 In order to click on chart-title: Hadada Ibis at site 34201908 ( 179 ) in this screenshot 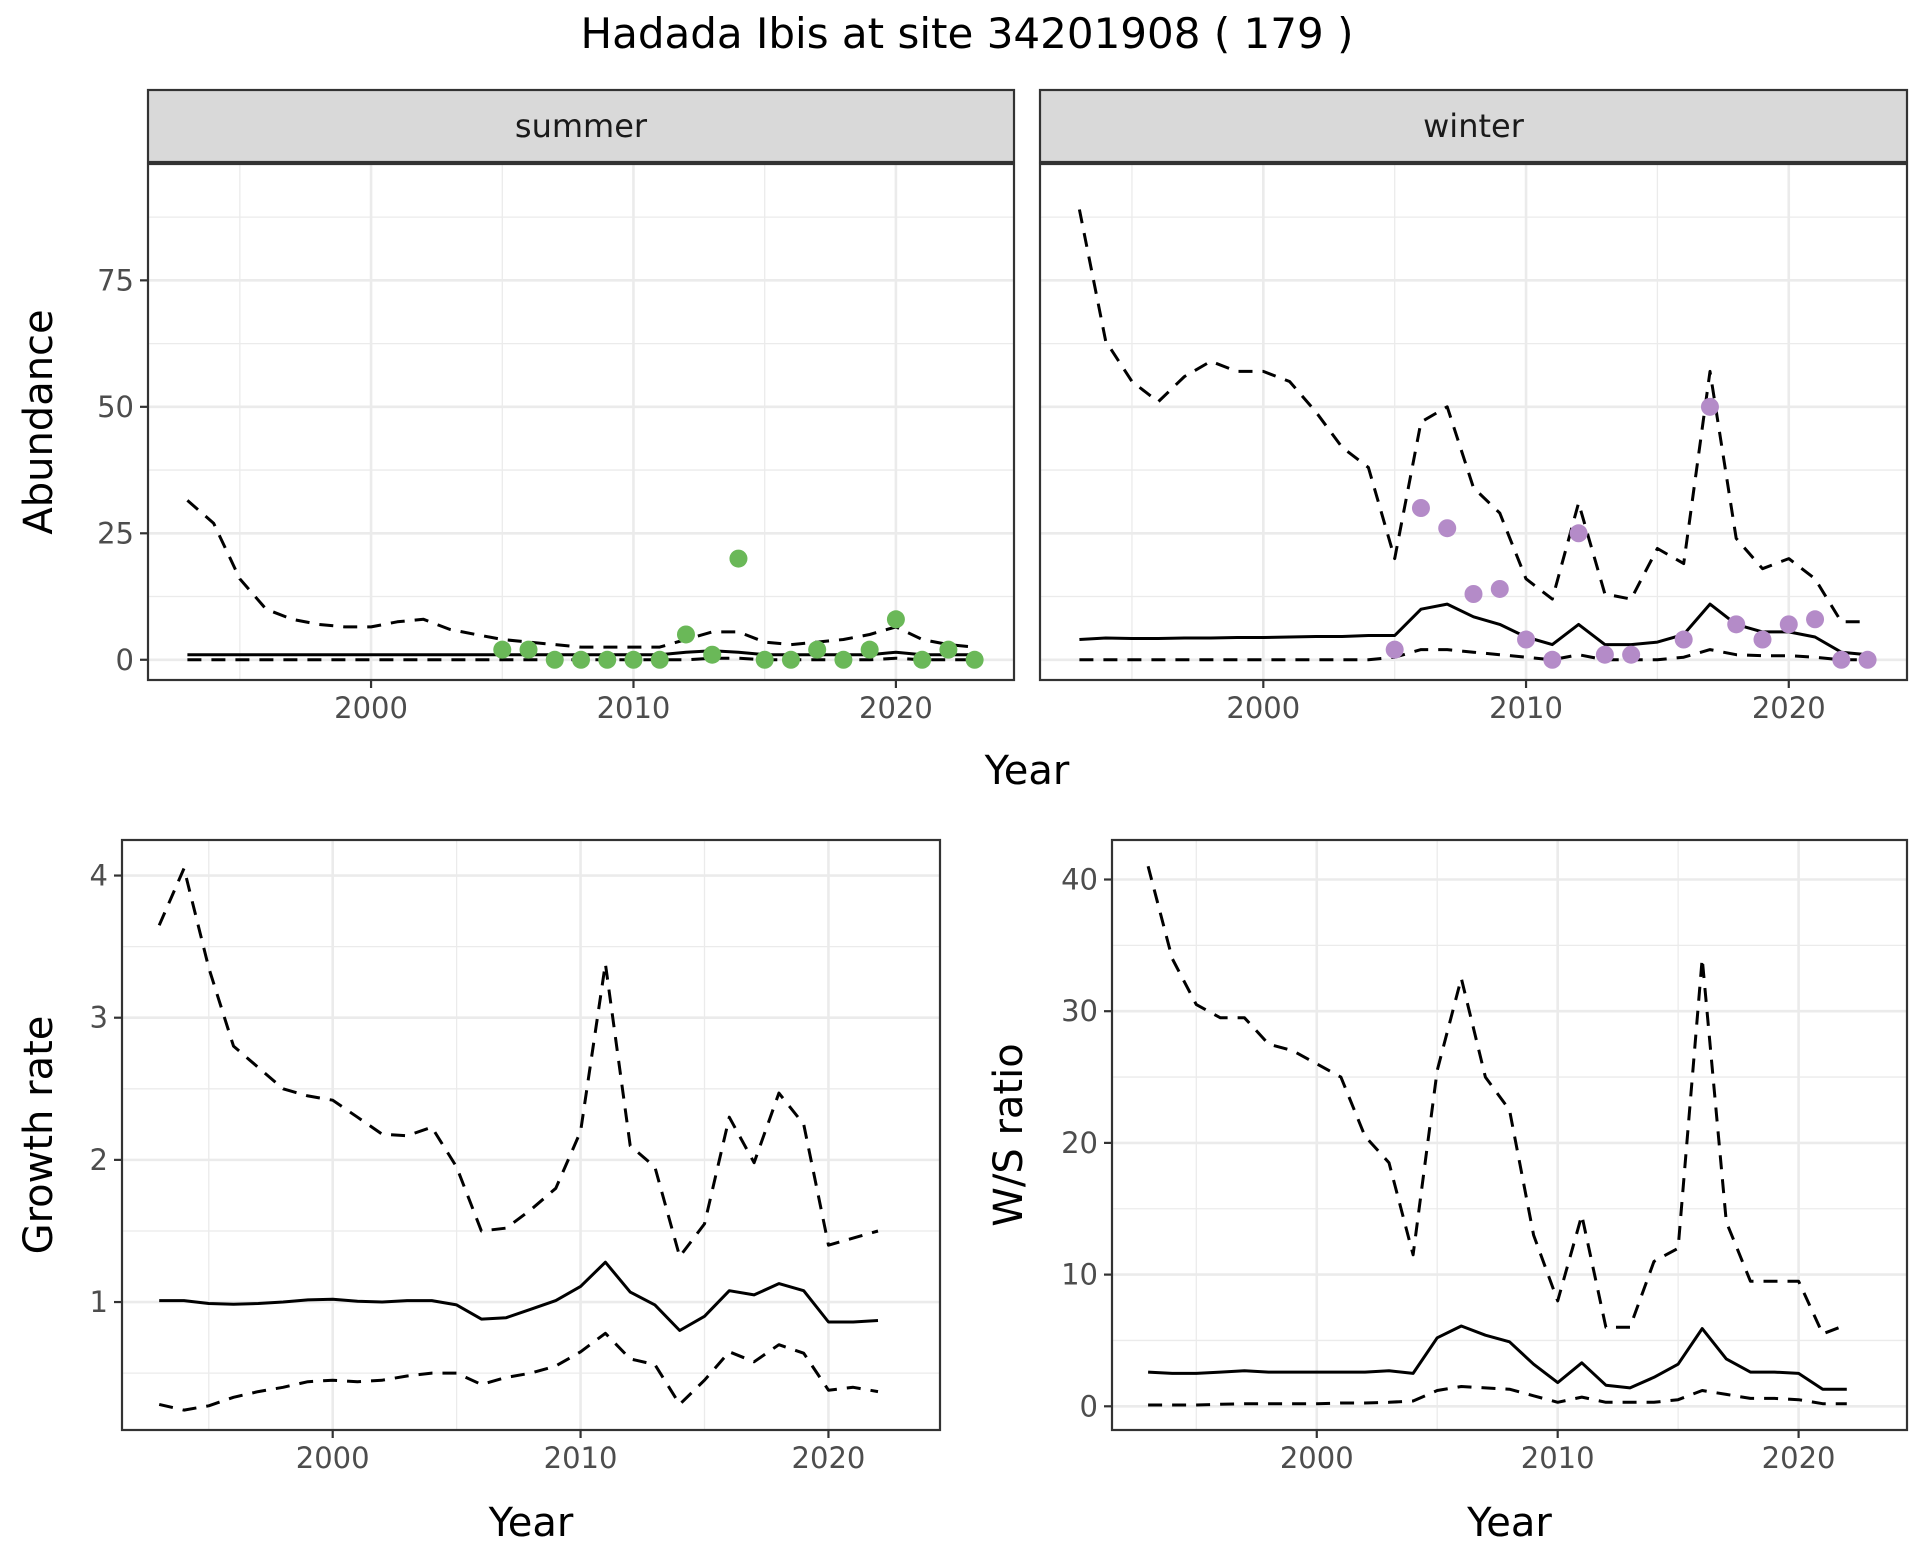, I will do `click(967, 33)`.